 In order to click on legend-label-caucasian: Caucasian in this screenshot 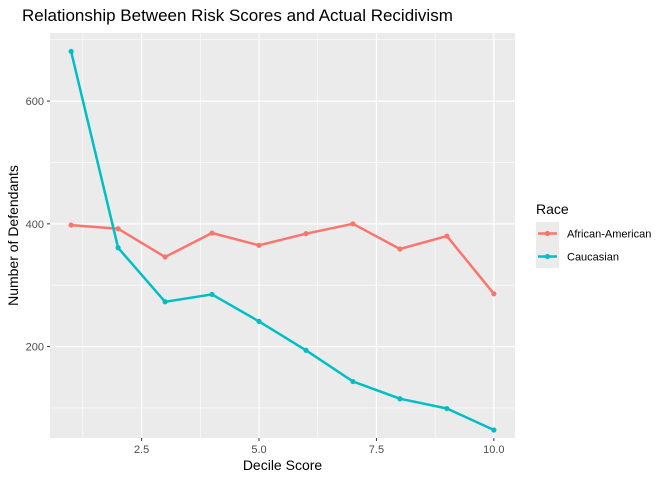, I will do `click(593, 258)`.